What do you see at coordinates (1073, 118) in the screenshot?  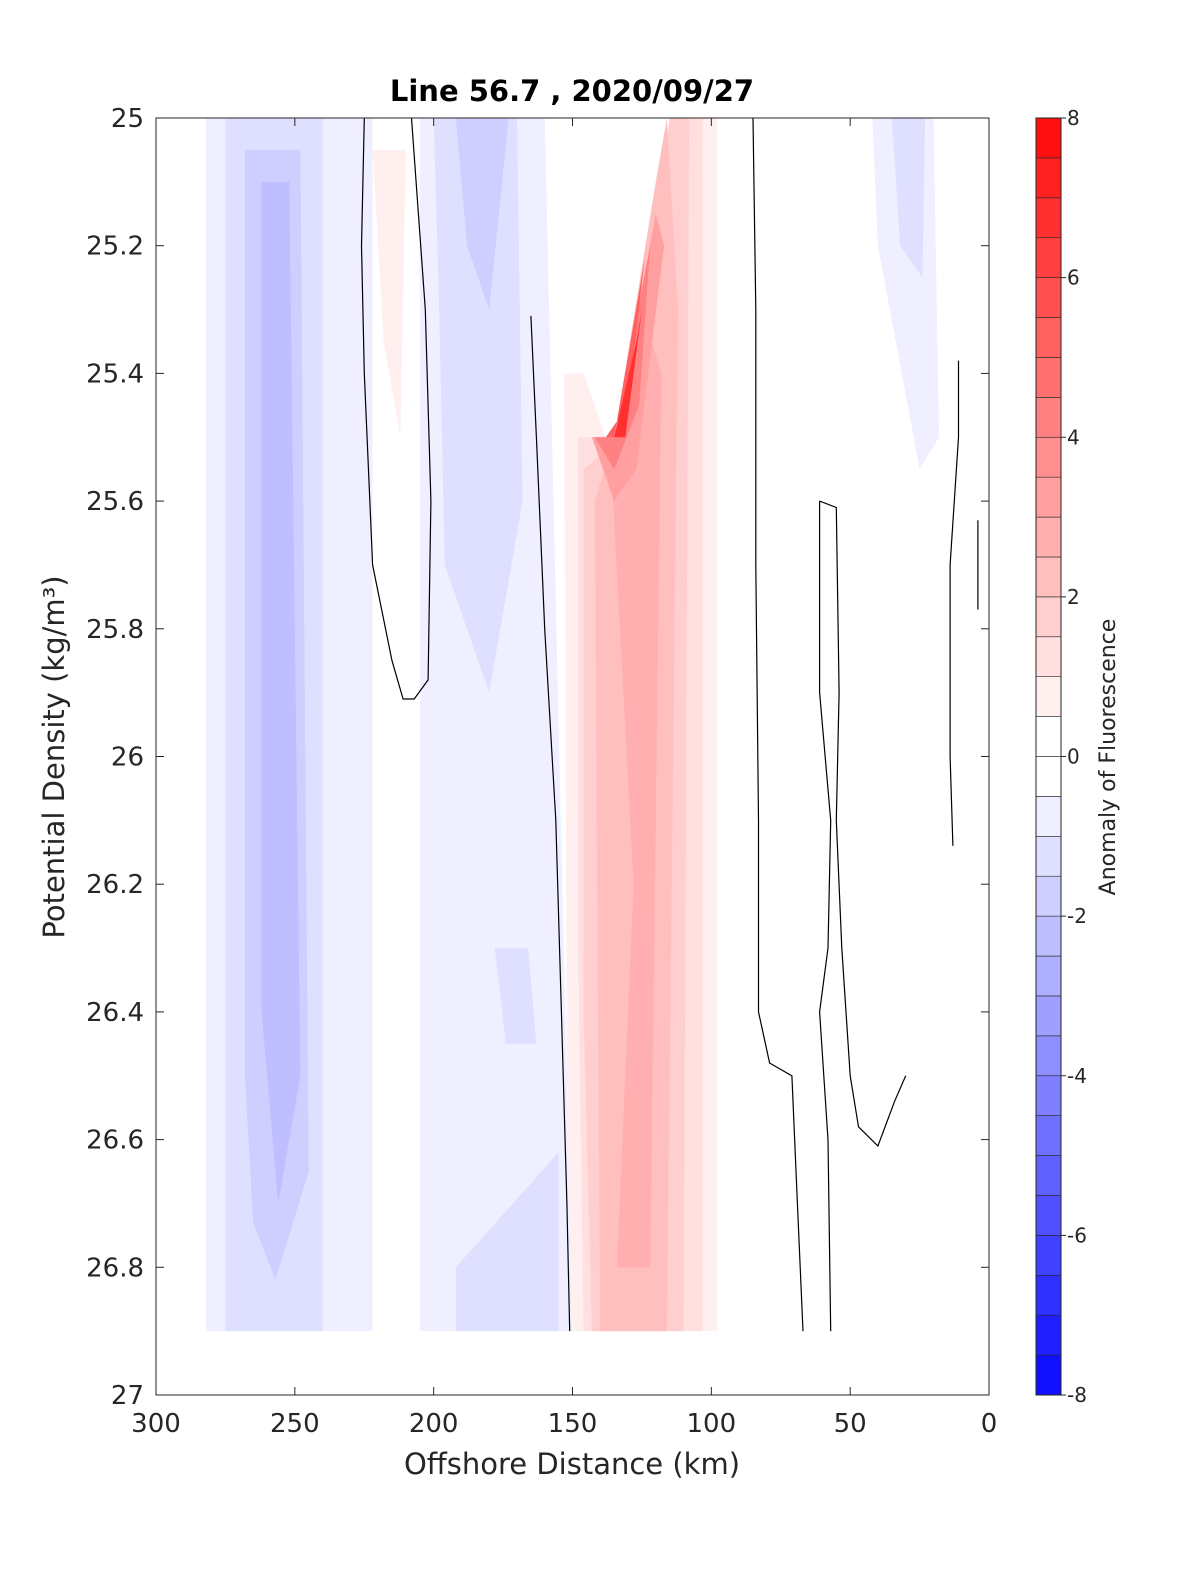 I see `colorbar-tick-label: 8` at bounding box center [1073, 118].